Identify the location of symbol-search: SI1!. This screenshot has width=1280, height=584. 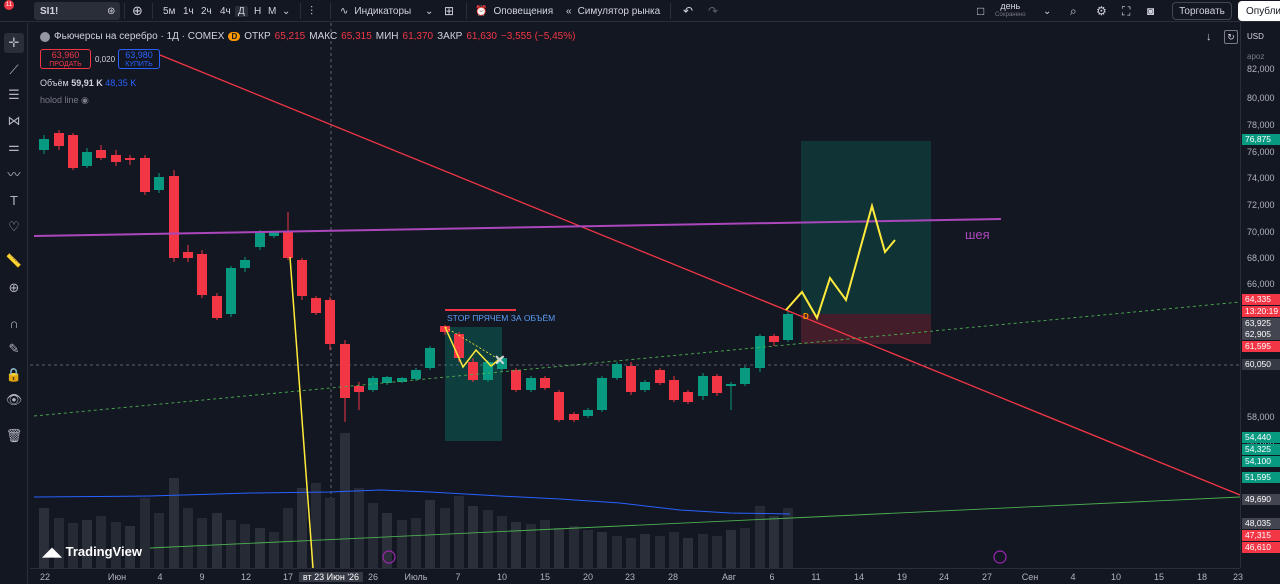
(77, 11).